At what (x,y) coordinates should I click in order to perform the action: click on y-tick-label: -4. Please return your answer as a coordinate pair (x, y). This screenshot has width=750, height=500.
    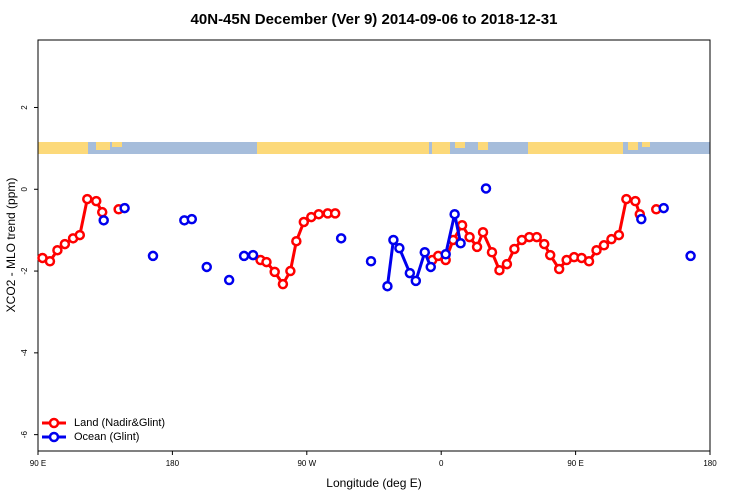
    Looking at the image, I should click on (24, 353).